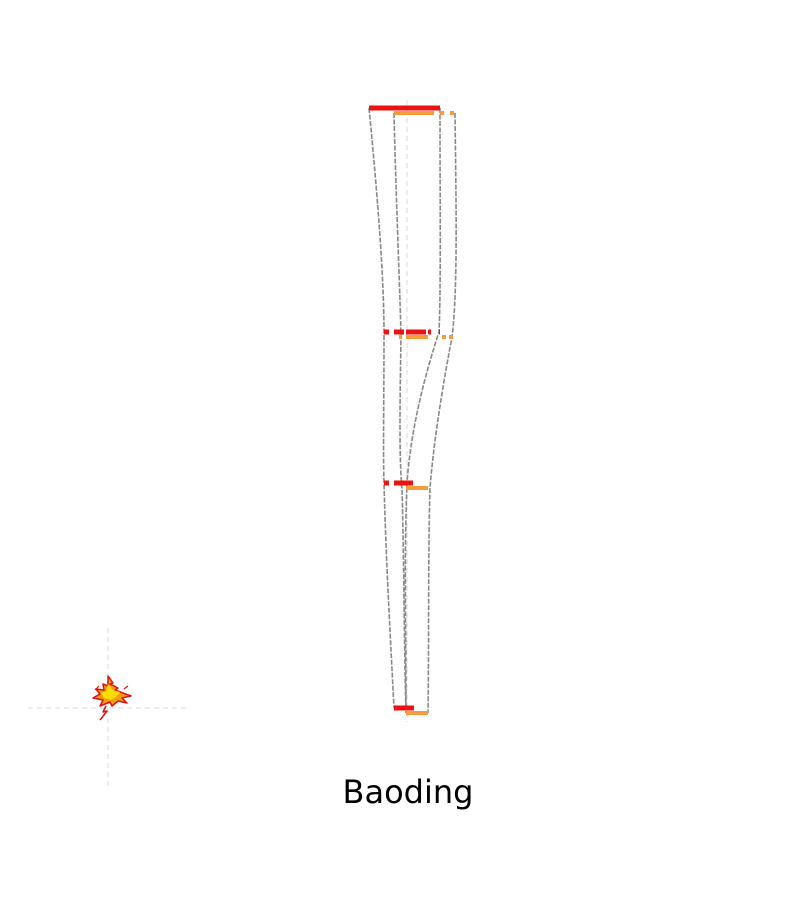  Describe the element at coordinates (112, 698) in the screenshot. I see `flame-logo-icon` at that location.